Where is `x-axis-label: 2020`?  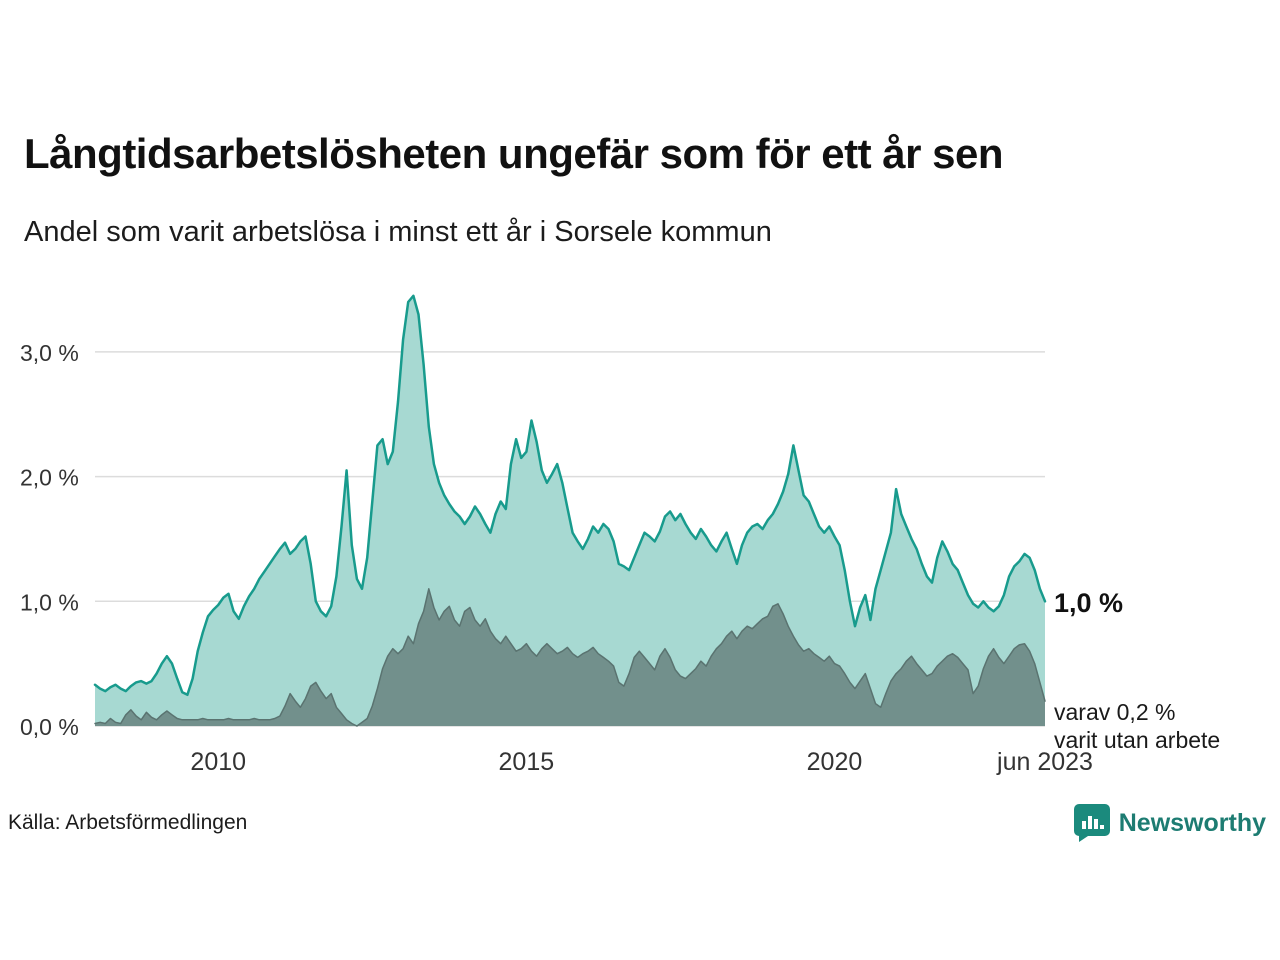
x-axis-label: 2020 is located at coordinates (835, 762).